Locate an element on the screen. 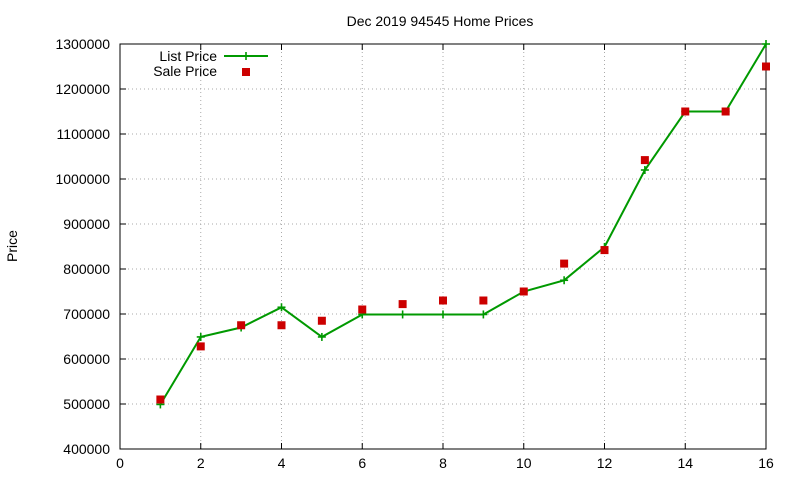 The width and height of the screenshot is (800, 480). y-tick-label: 700000 is located at coordinates (86, 314).